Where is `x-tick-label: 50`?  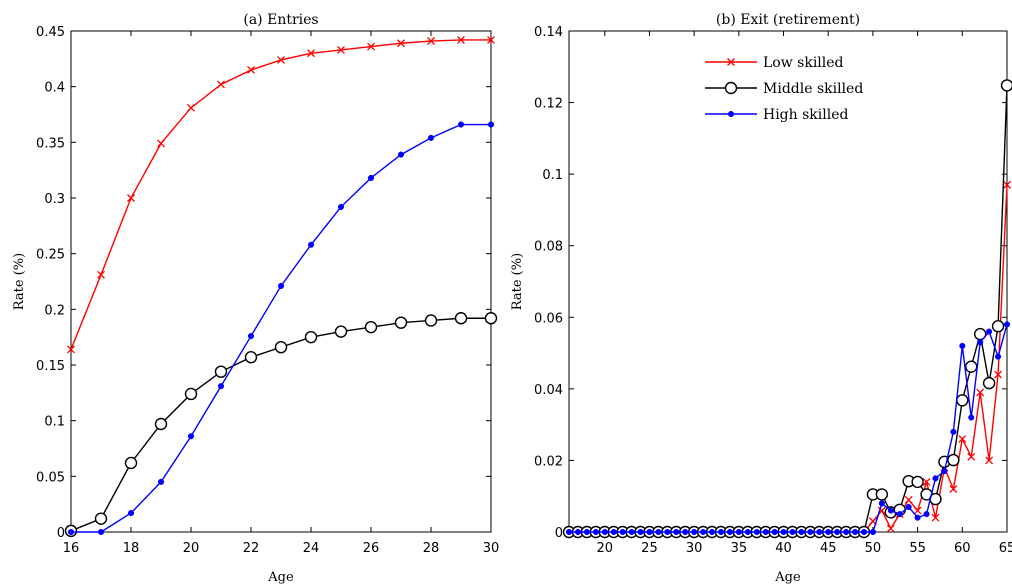 x-tick-label: 50 is located at coordinates (873, 548).